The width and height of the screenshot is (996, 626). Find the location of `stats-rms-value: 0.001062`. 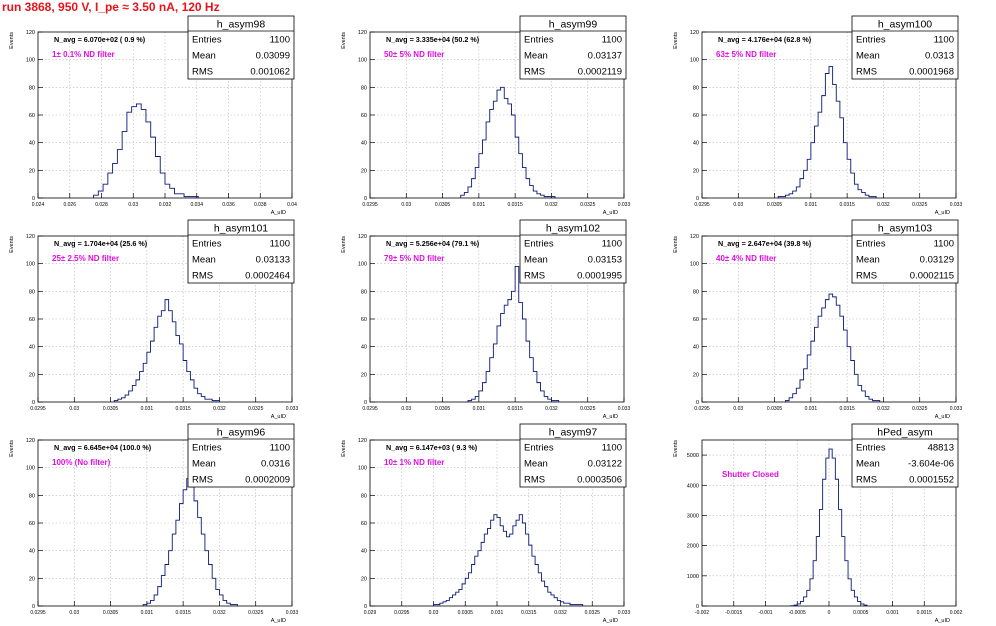

stats-rms-value: 0.001062 is located at coordinates (270, 72).